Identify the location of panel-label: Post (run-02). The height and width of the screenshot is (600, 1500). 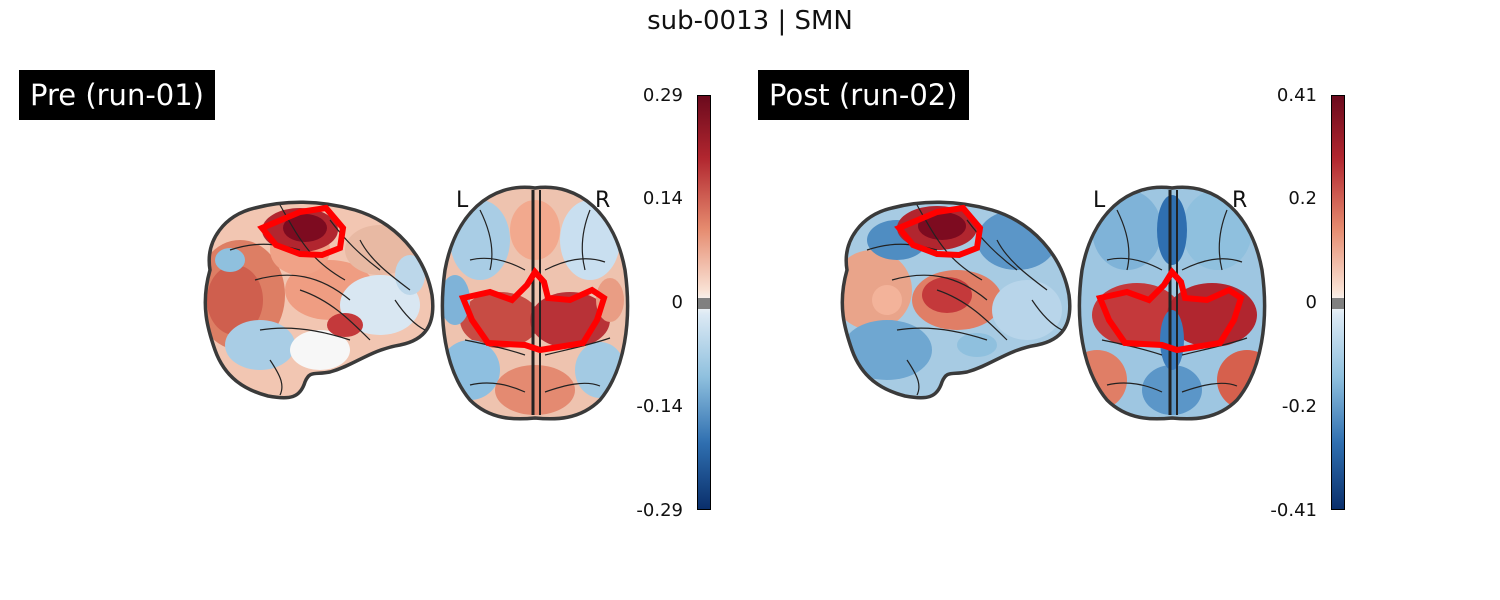
(863, 95).